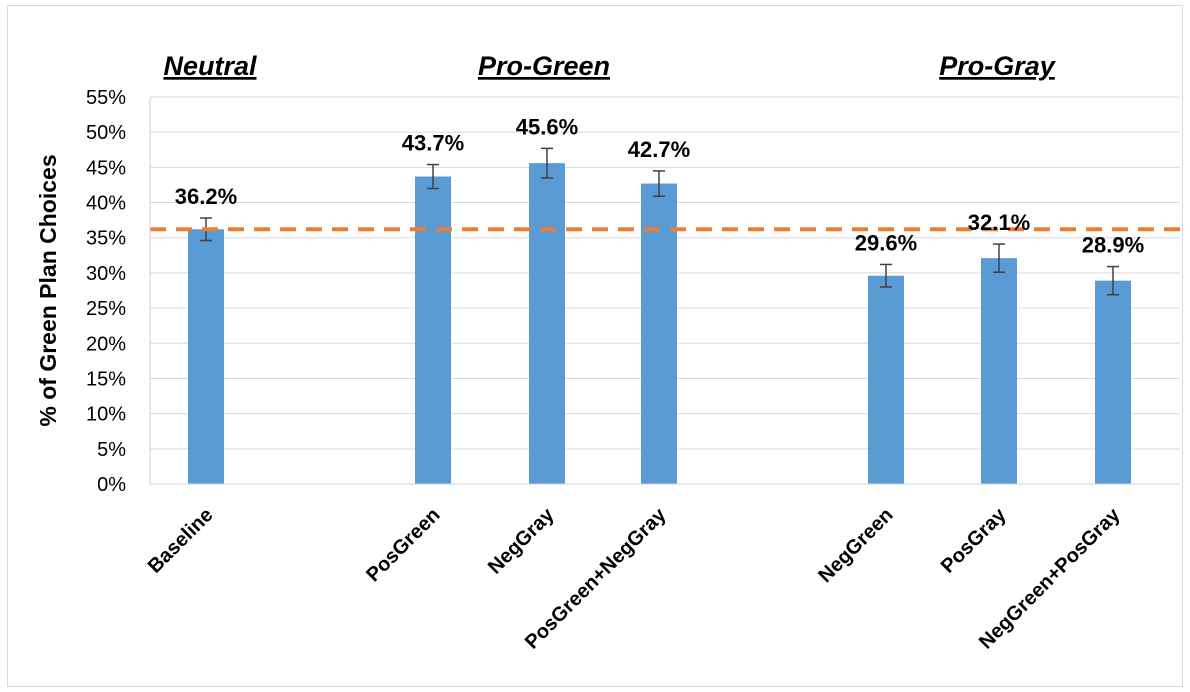 This screenshot has height=692, width=1190. I want to click on data-label: 45.6%, so click(547, 126).